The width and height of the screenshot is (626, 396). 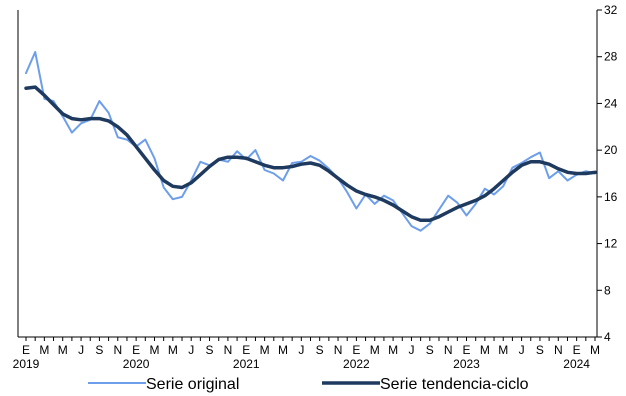 What do you see at coordinates (466, 364) in the screenshot?
I see `x-year-label: 2023` at bounding box center [466, 364].